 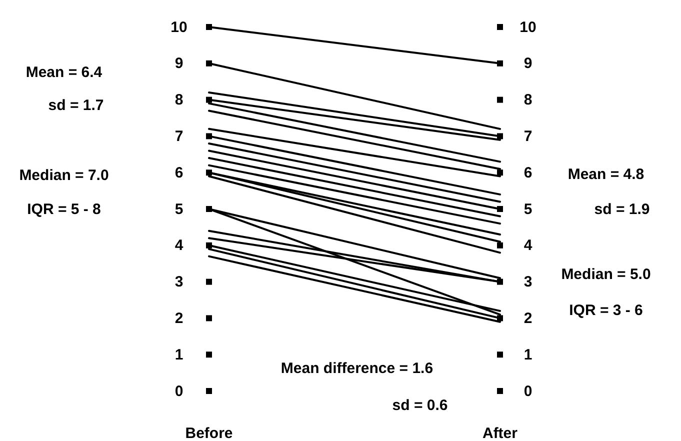 I want to click on text: sd = 0.6, so click(x=420, y=405).